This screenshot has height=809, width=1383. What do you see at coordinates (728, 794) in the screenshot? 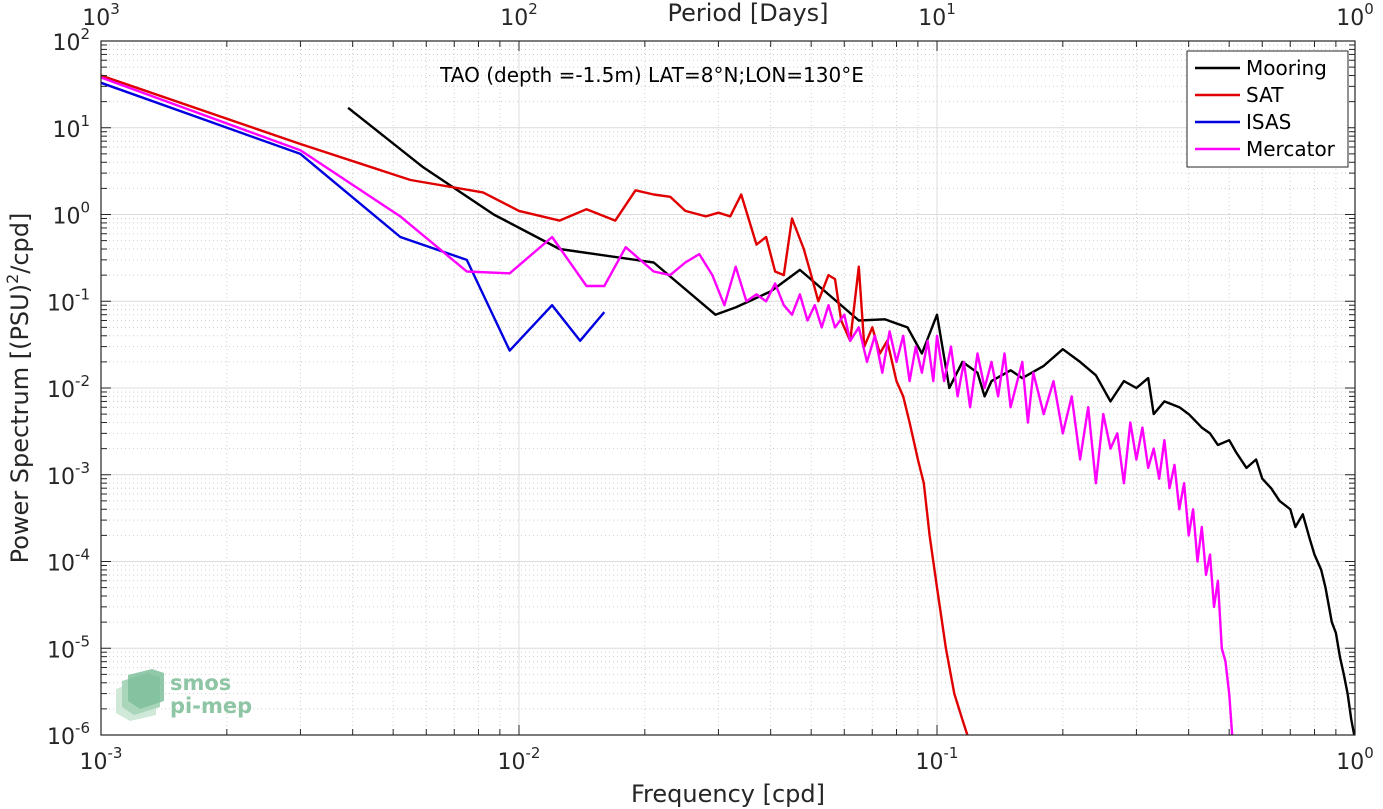
I see `x-axis-title: Frequency [cpd]` at bounding box center [728, 794].